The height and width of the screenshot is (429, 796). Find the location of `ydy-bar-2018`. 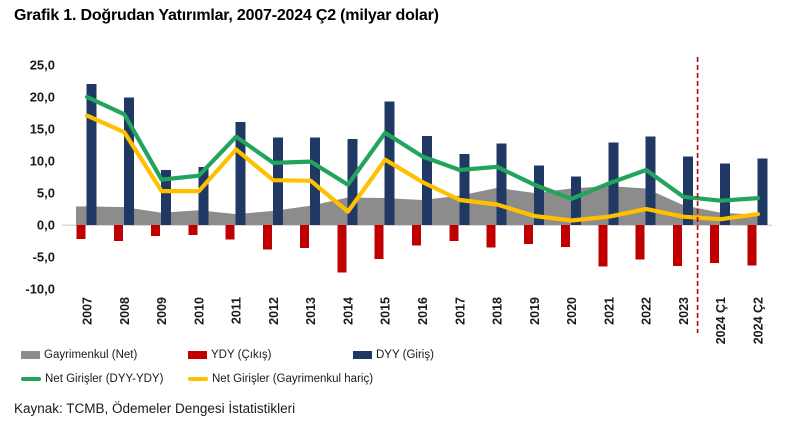

ydy-bar-2018 is located at coordinates (491, 236).